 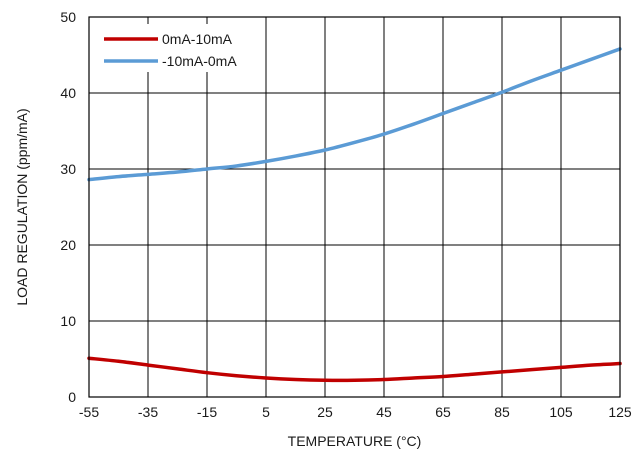 I want to click on y-axis-ticks: 0 10 20 30 40 50, so click(x=68, y=207).